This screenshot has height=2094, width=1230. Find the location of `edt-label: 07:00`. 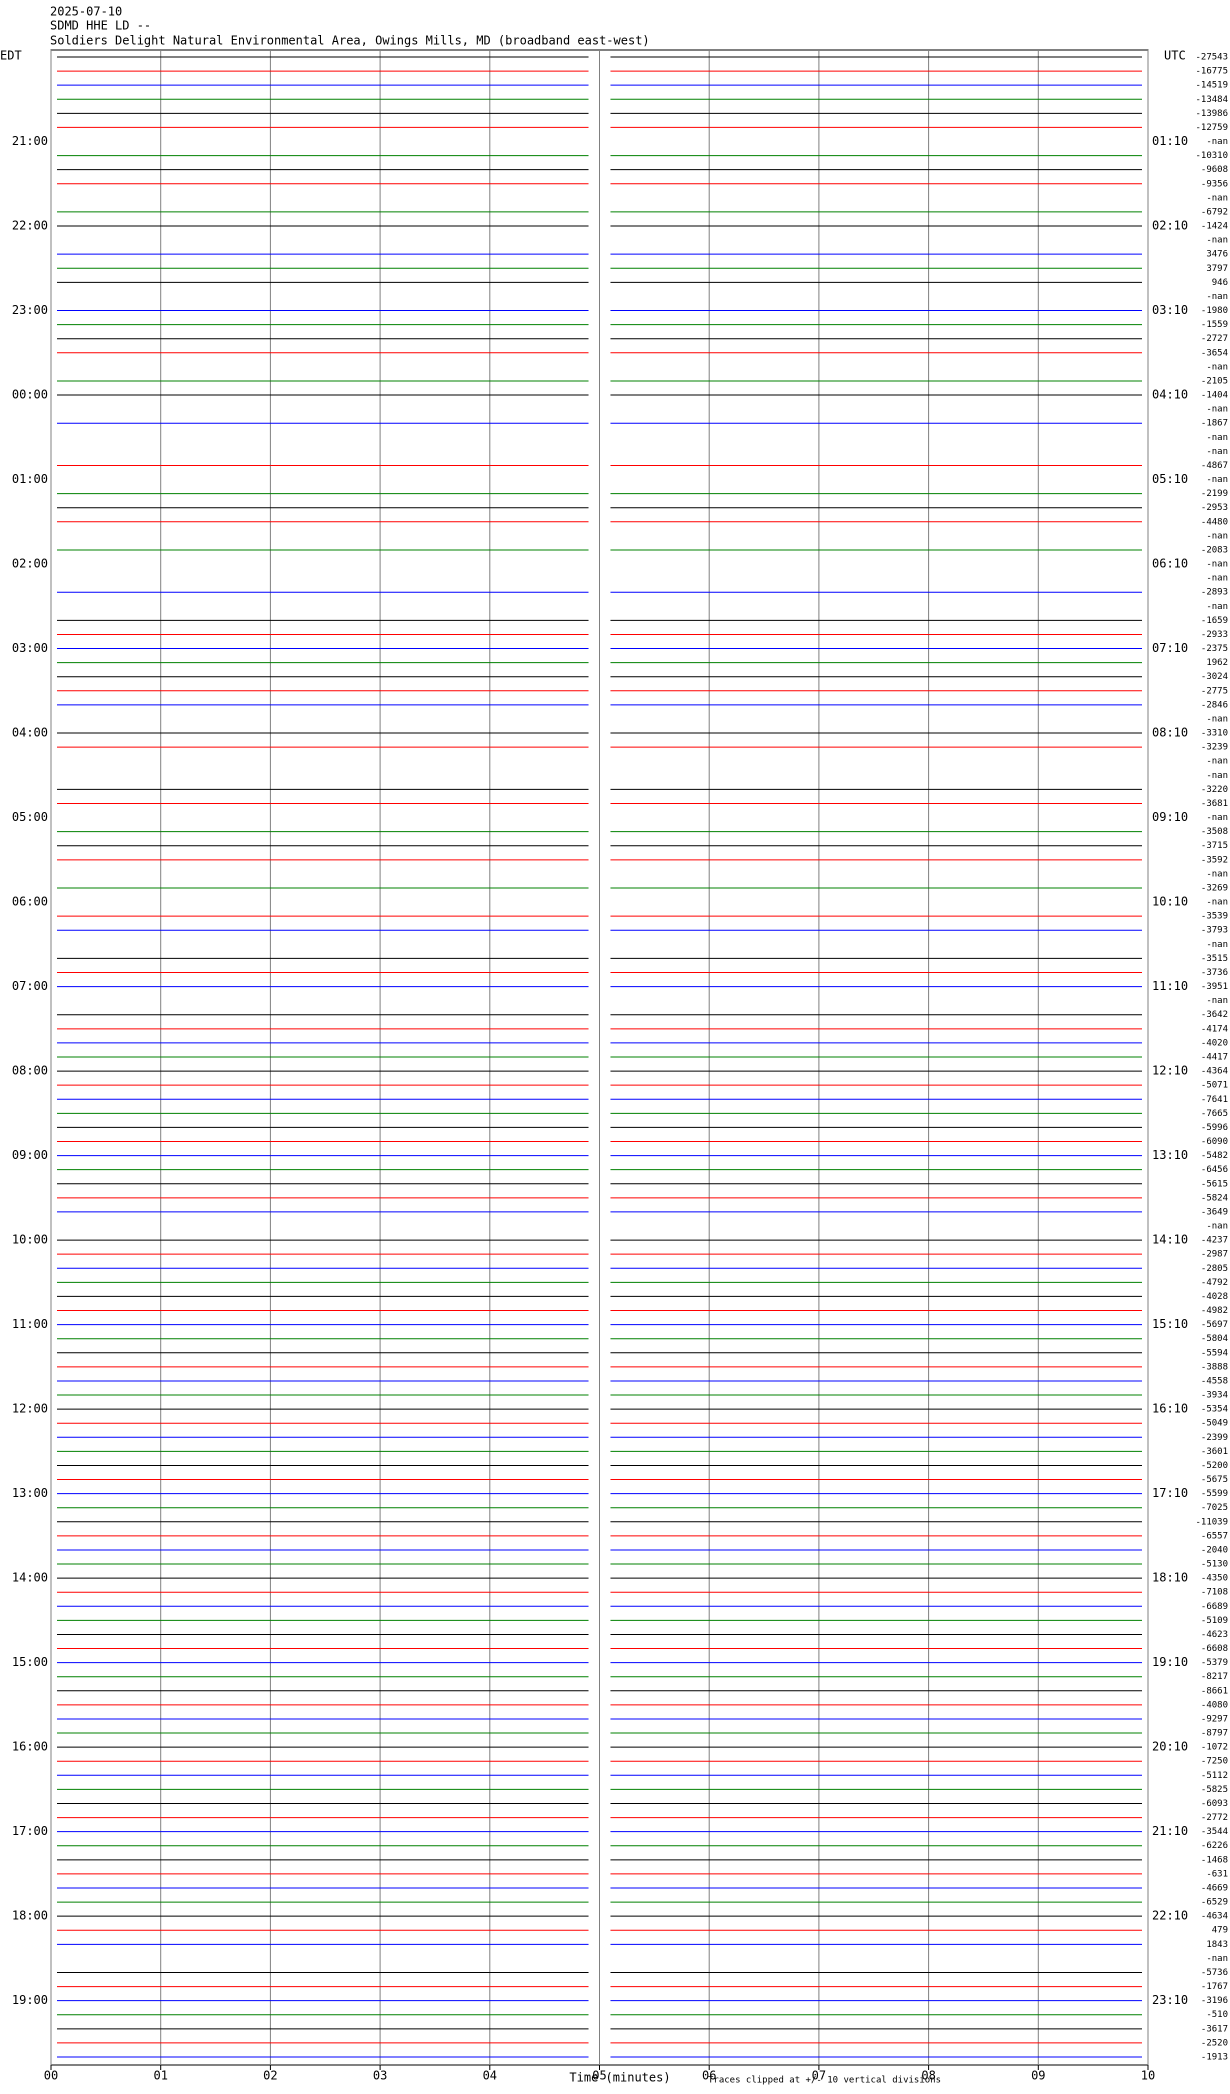

edt-label: 07:00 is located at coordinates (30, 986).